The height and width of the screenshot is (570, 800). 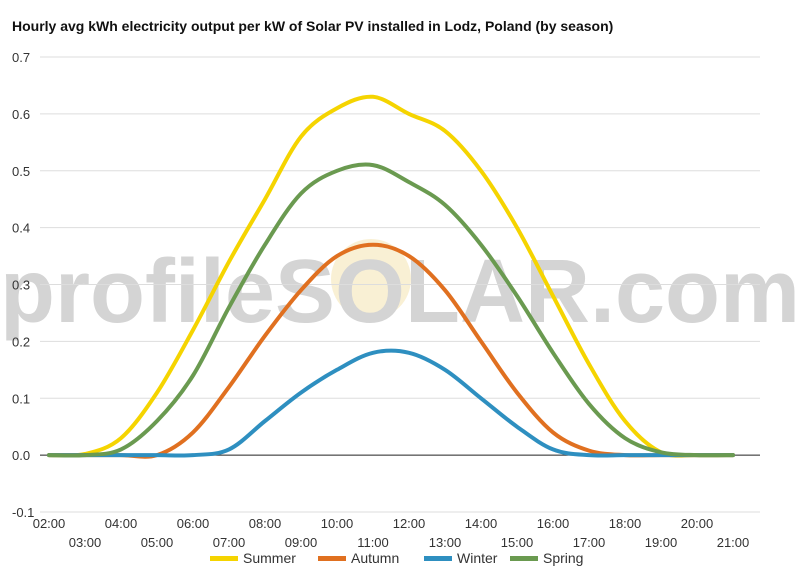 What do you see at coordinates (409, 523) in the screenshot?
I see `x-tick-label: 12:00` at bounding box center [409, 523].